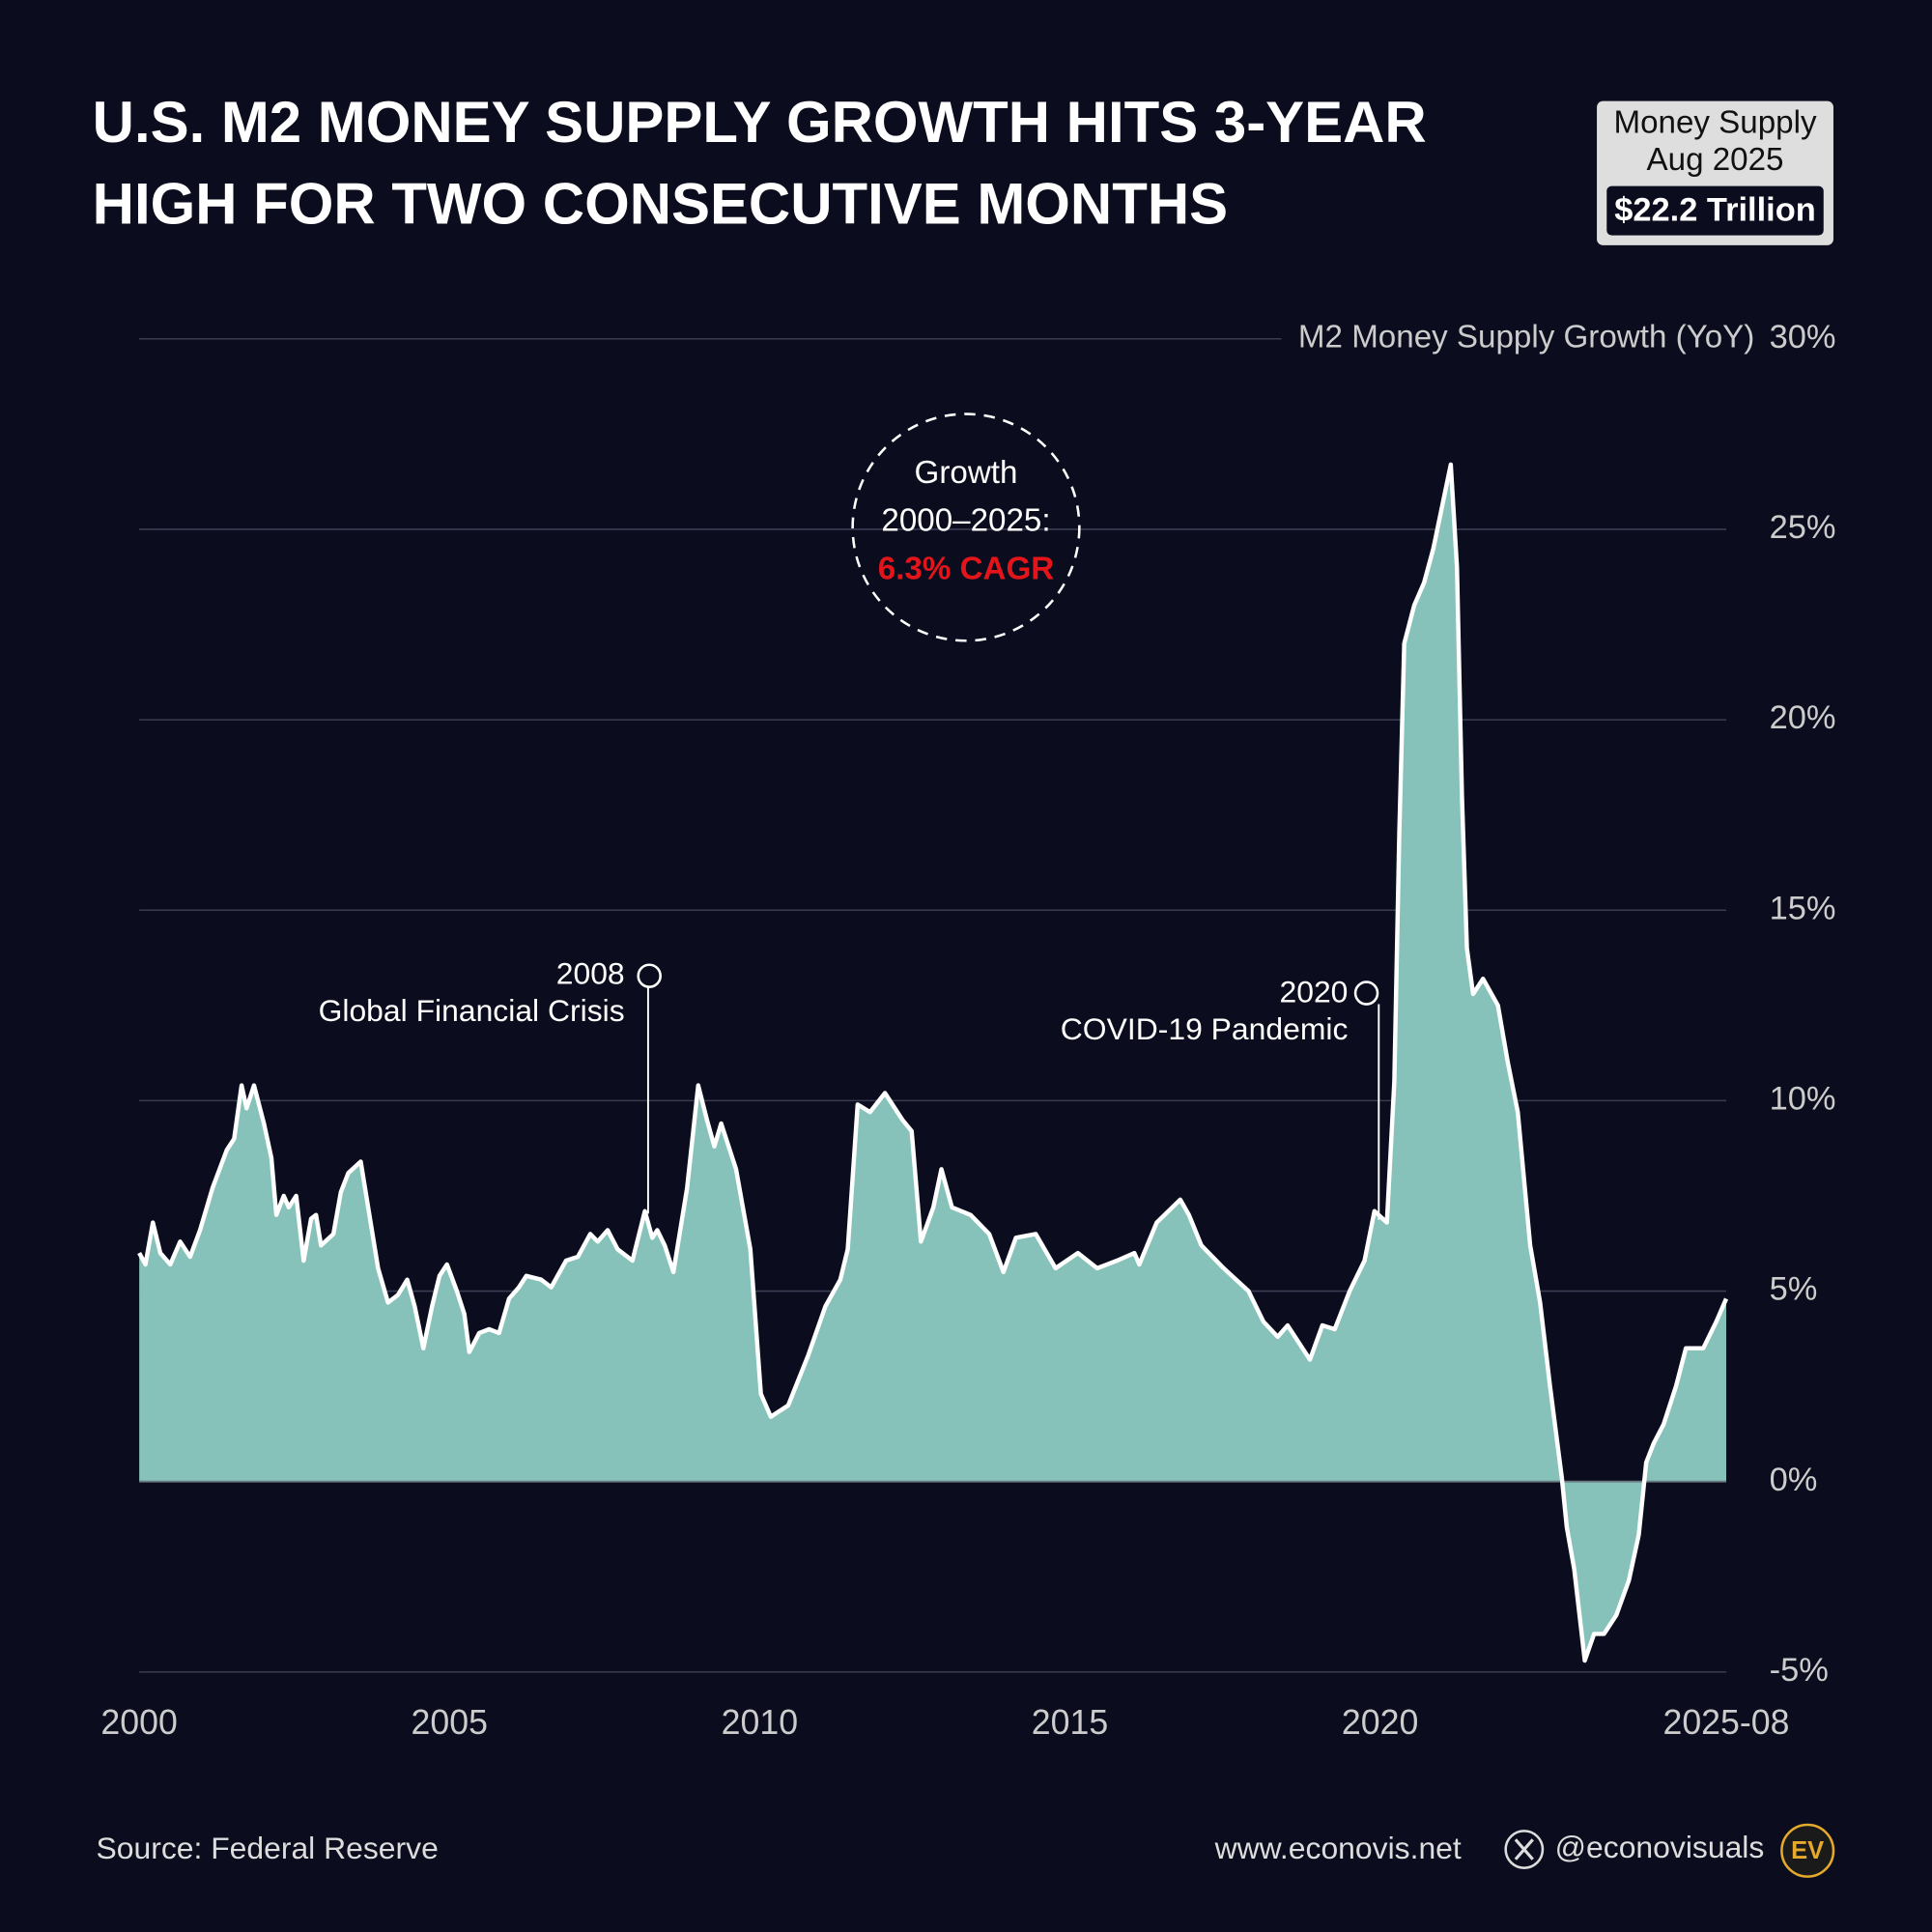 This screenshot has height=1932, width=1932. Describe the element at coordinates (1205, 1028) in the screenshot. I see `annotation-label: COVID-19 Pandemic` at that location.